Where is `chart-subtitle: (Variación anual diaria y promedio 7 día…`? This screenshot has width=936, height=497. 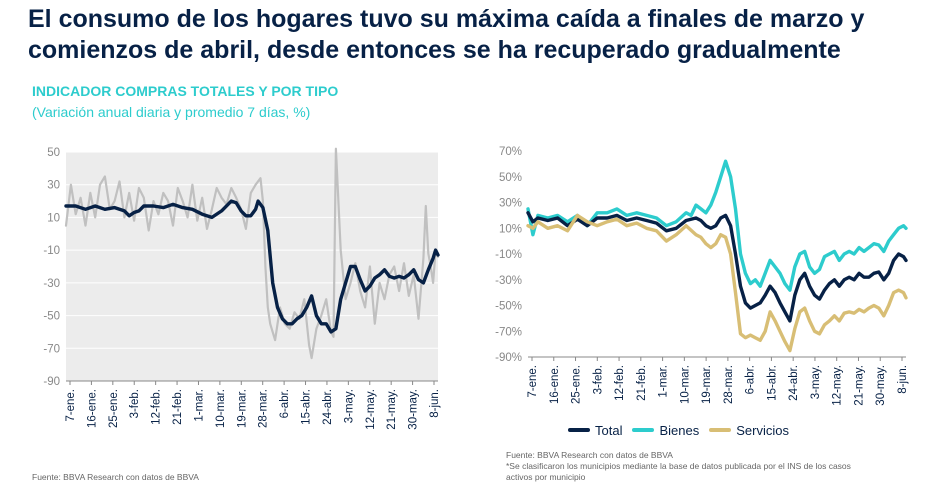
chart-subtitle: (Variación anual diaria y promedio 7 día… is located at coordinates (171, 112).